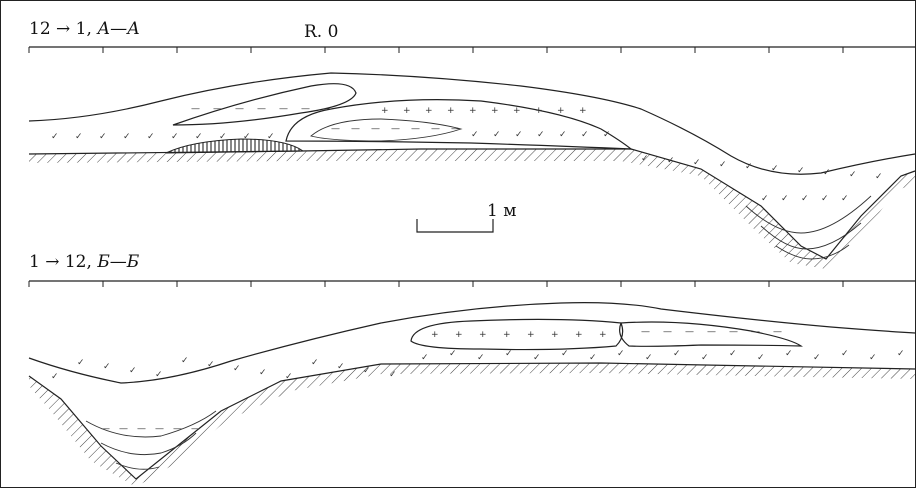 The image size is (916, 489). I want to click on lens-large, so click(459, 124).